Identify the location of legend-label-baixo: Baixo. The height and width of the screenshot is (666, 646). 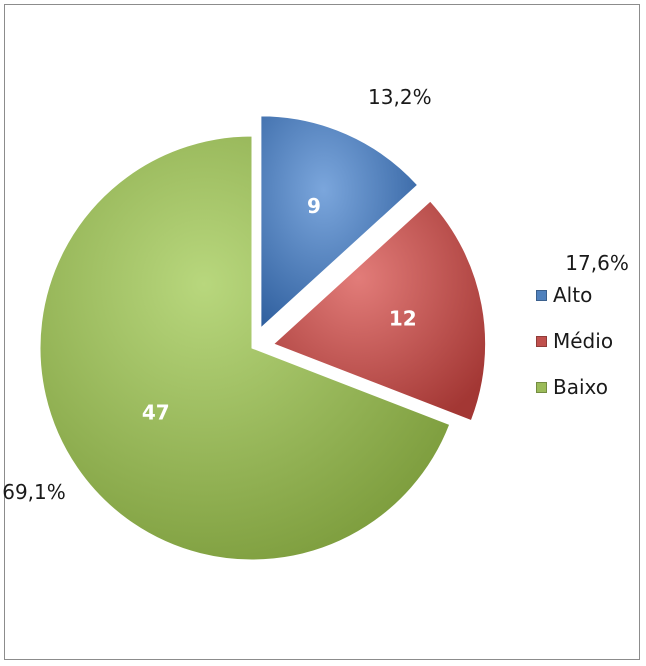
(580, 387).